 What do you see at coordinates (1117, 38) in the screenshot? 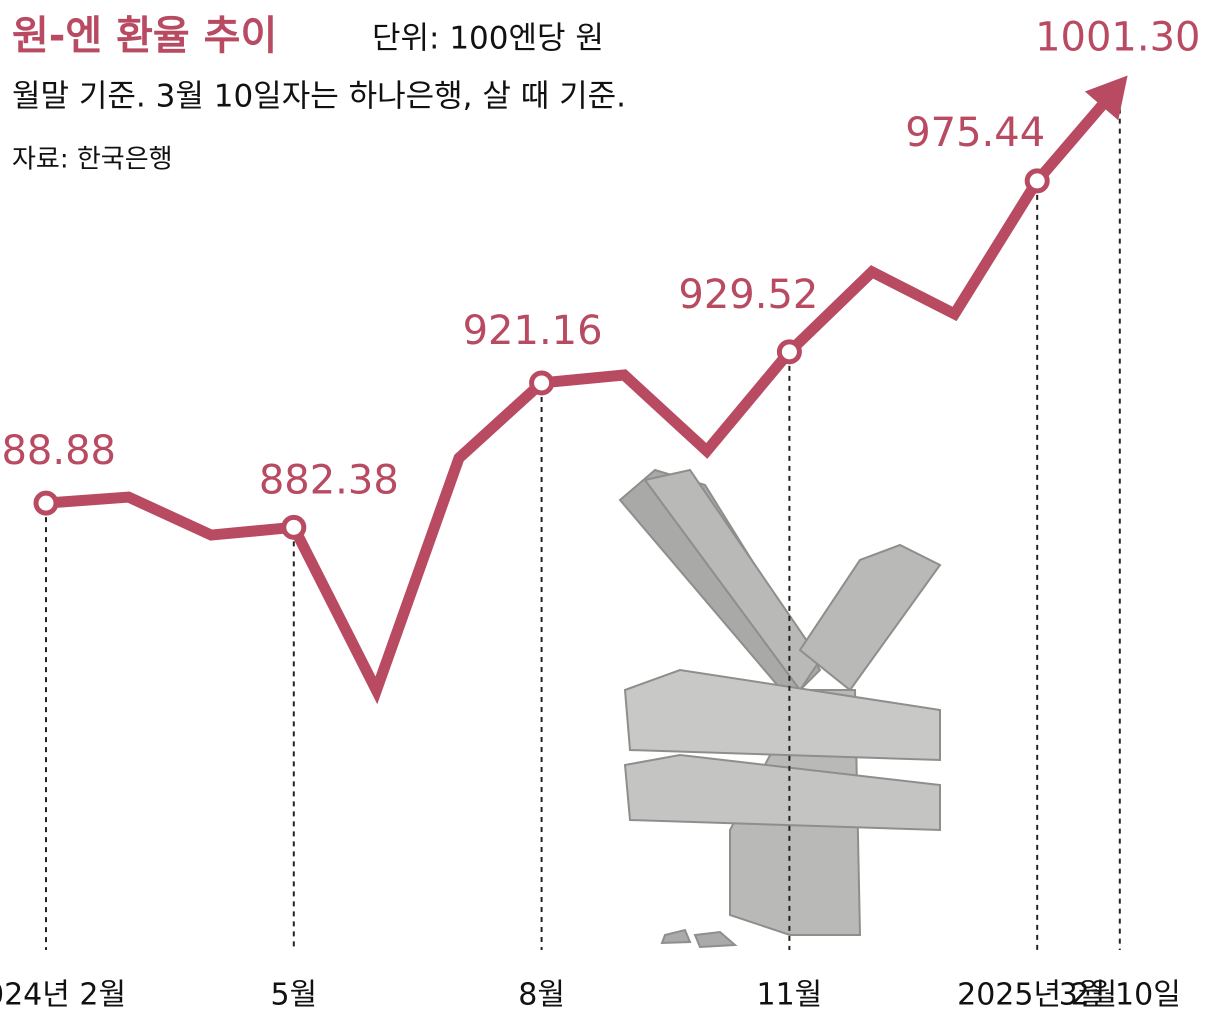
I see `data-label: 1001.30` at bounding box center [1117, 38].